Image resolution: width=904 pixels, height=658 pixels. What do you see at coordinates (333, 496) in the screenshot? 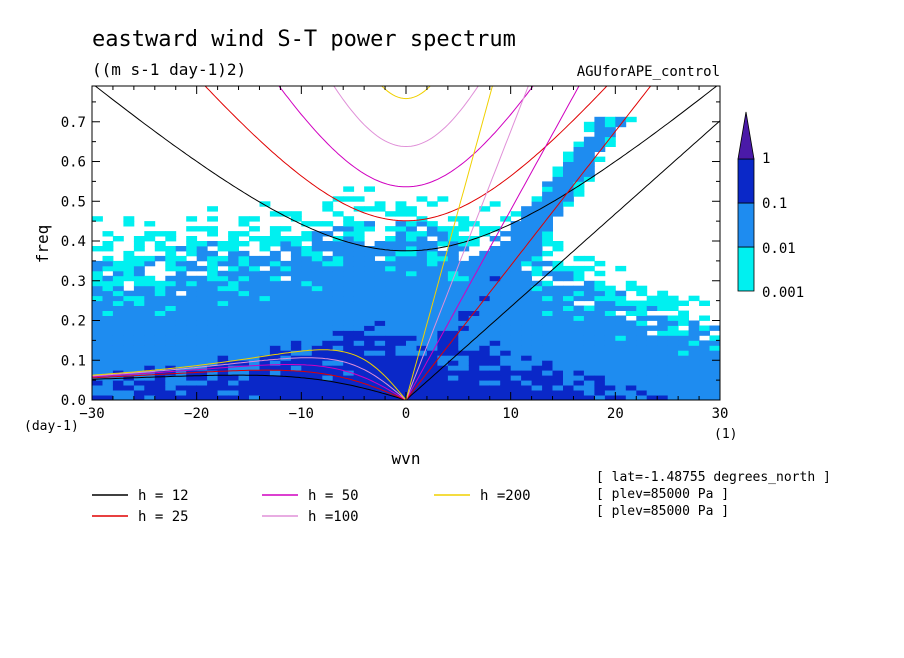
I see `legend-label: h = 50` at bounding box center [333, 496].